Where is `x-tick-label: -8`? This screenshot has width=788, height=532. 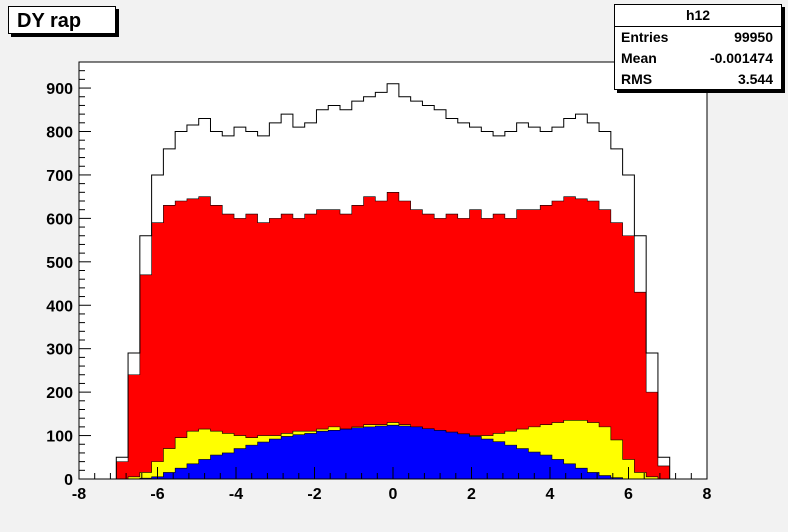
x-tick-label: -8 is located at coordinates (79, 494).